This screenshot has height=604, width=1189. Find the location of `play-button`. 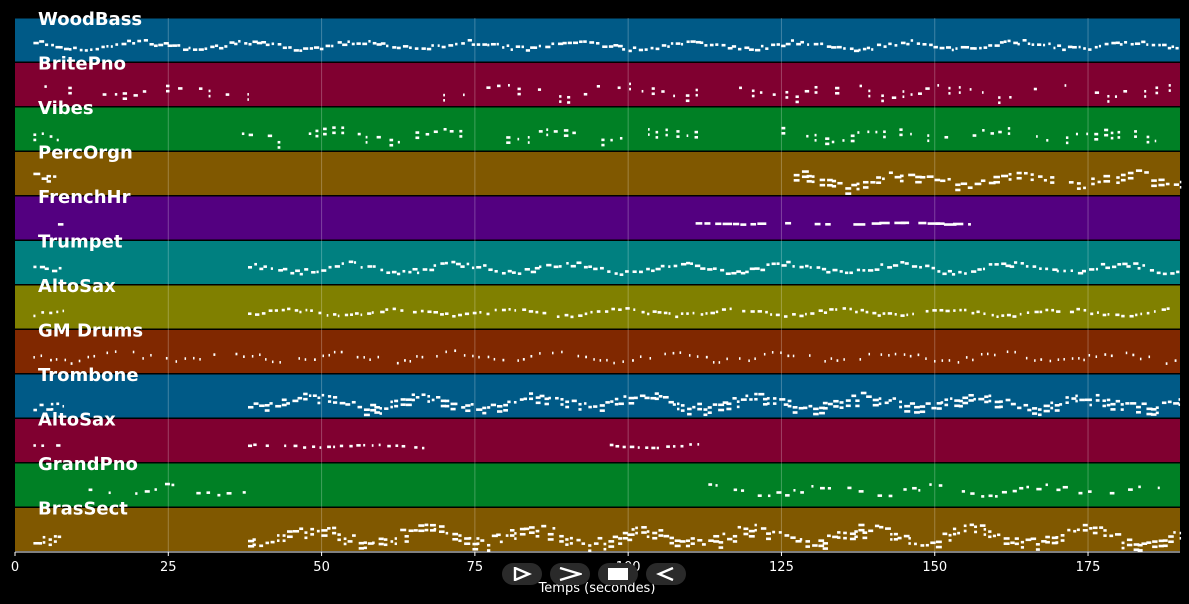

play-button is located at coordinates (522, 574).